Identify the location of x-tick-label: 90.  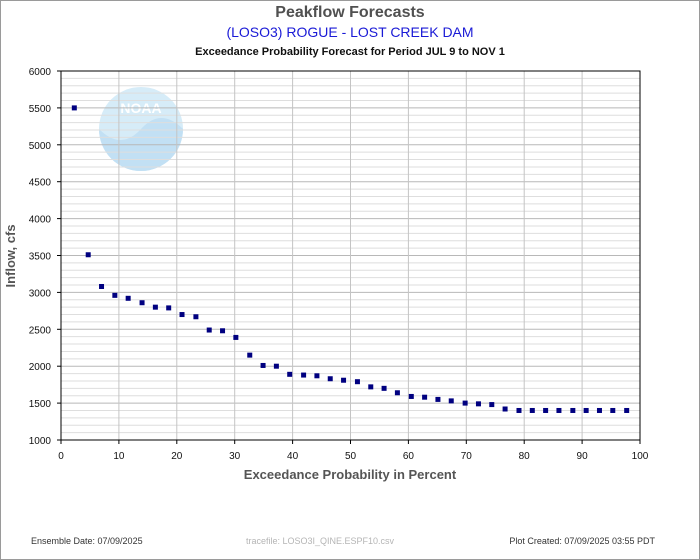
(583, 456).